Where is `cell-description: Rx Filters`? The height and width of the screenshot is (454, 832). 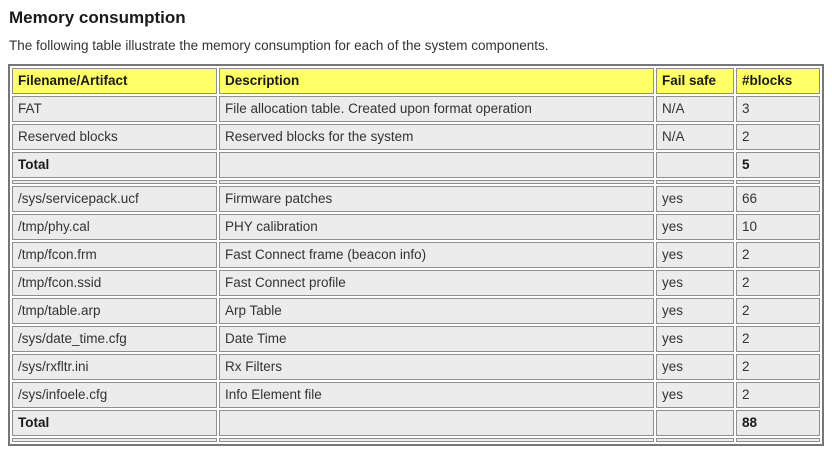 cell-description: Rx Filters is located at coordinates (436, 367).